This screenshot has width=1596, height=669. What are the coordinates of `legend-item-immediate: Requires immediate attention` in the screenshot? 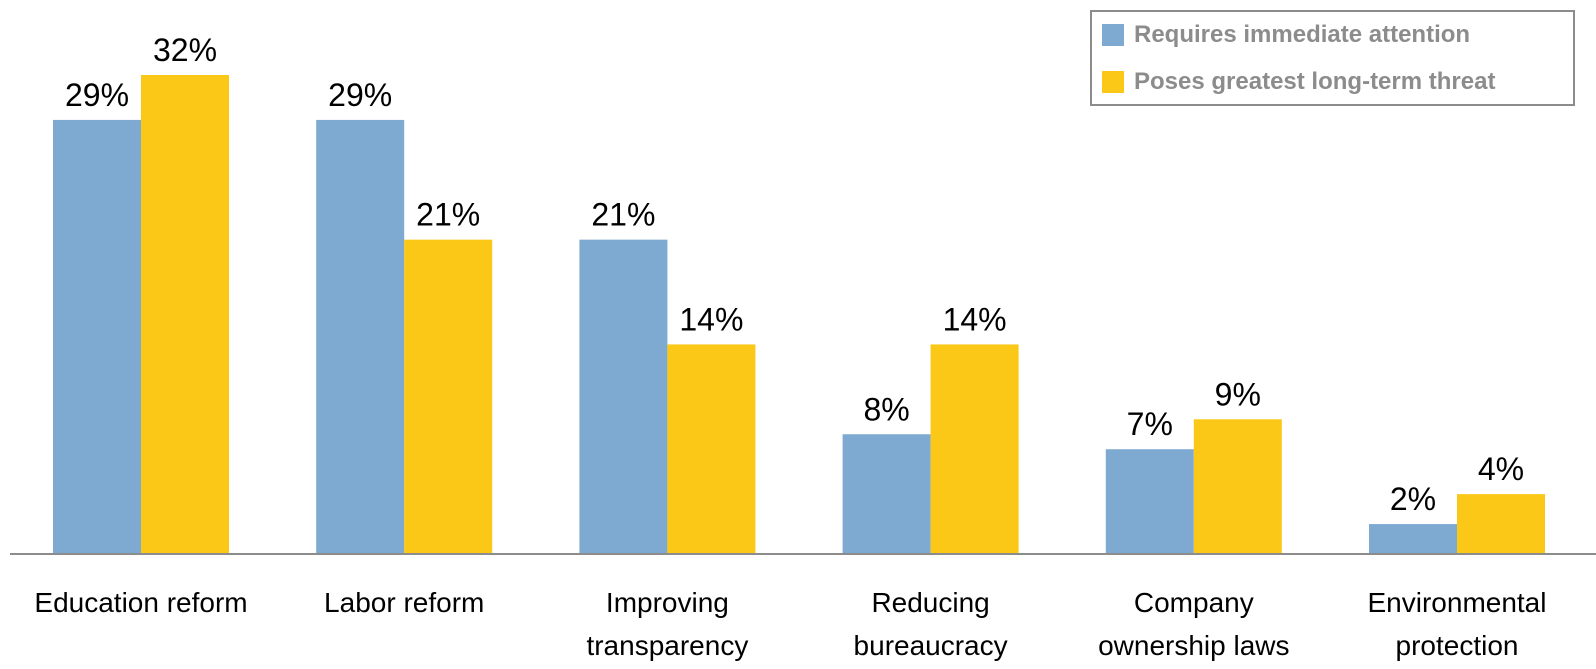 It's located at (1286, 34).